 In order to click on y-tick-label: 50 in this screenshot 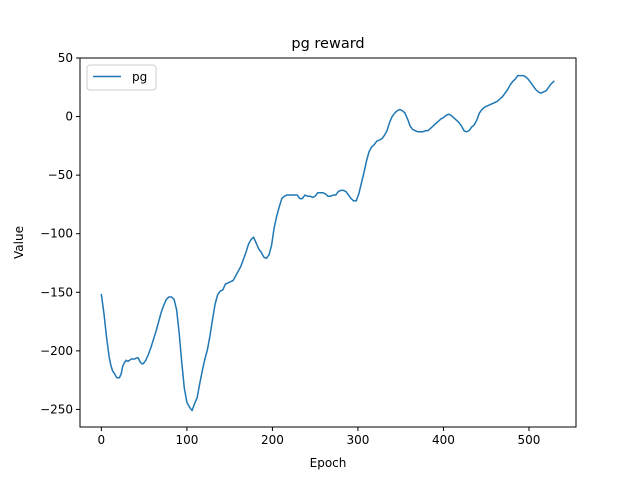, I will do `click(65, 58)`.